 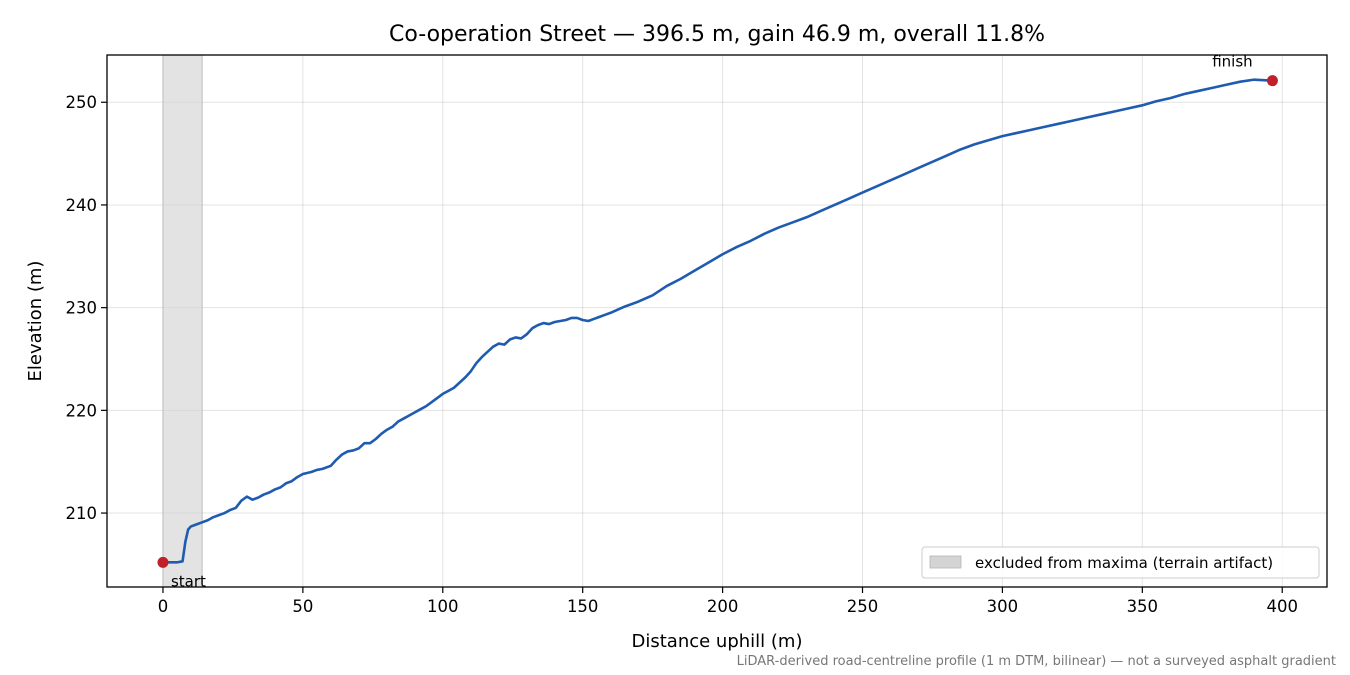 I want to click on y-tick-label: 250, so click(x=82, y=102).